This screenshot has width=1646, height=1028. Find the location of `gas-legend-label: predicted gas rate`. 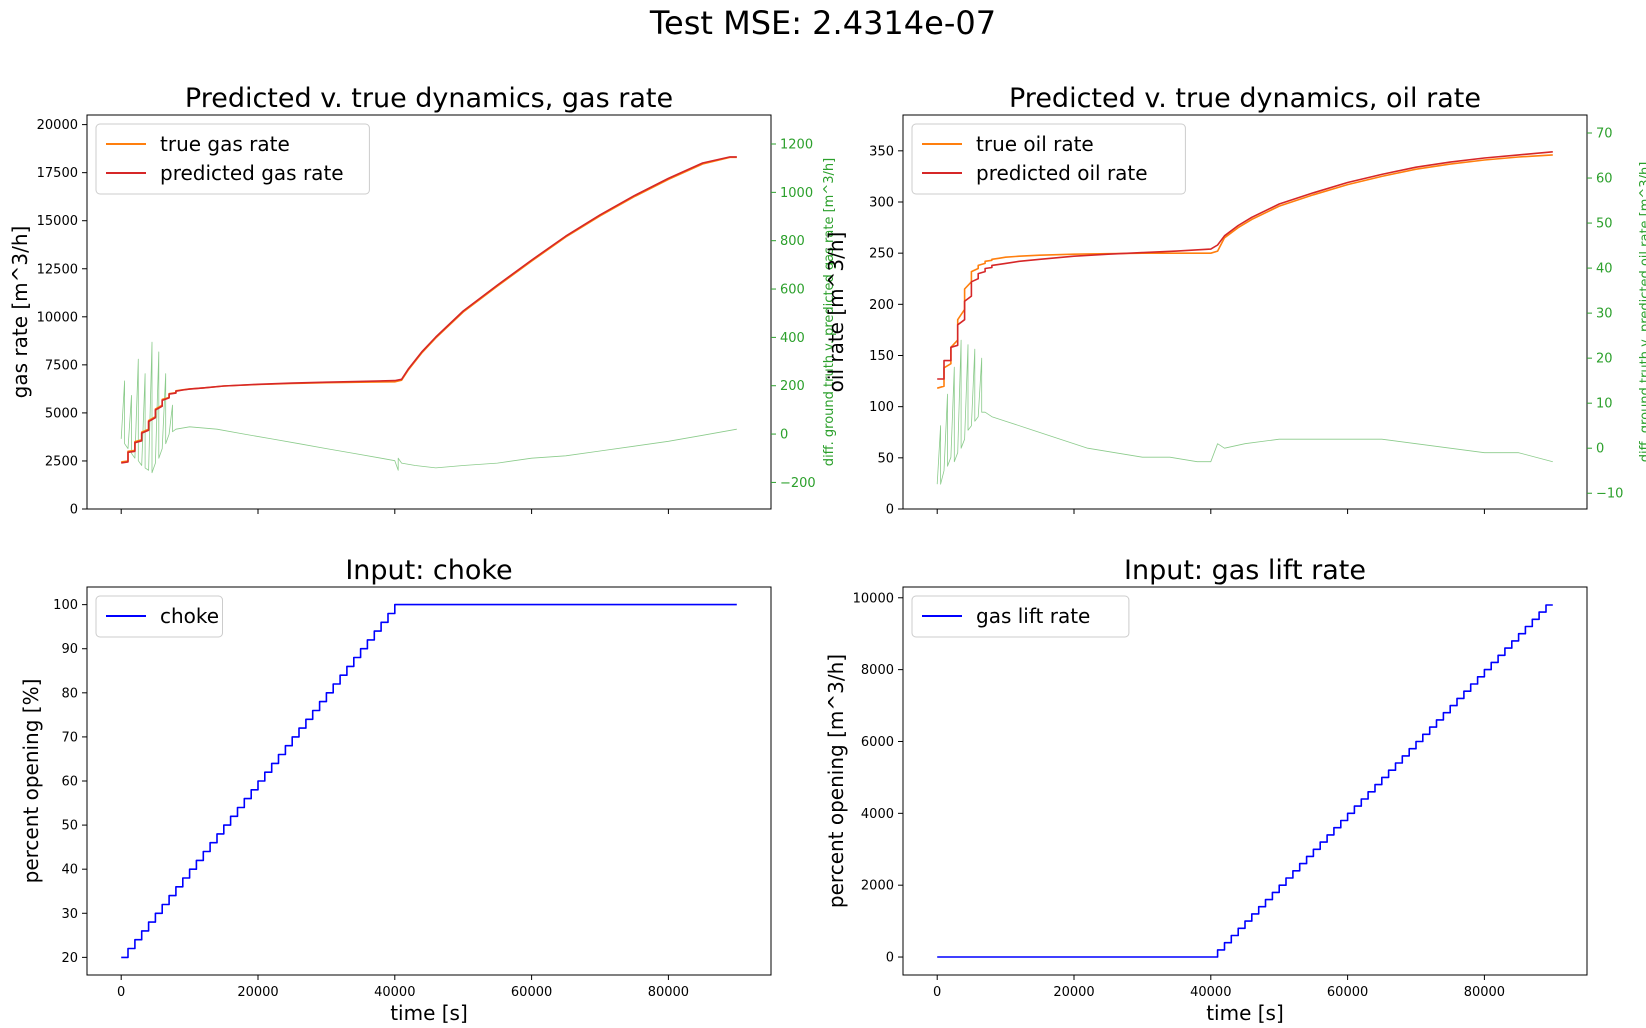

gas-legend-label: predicted gas rate is located at coordinates (252, 173).